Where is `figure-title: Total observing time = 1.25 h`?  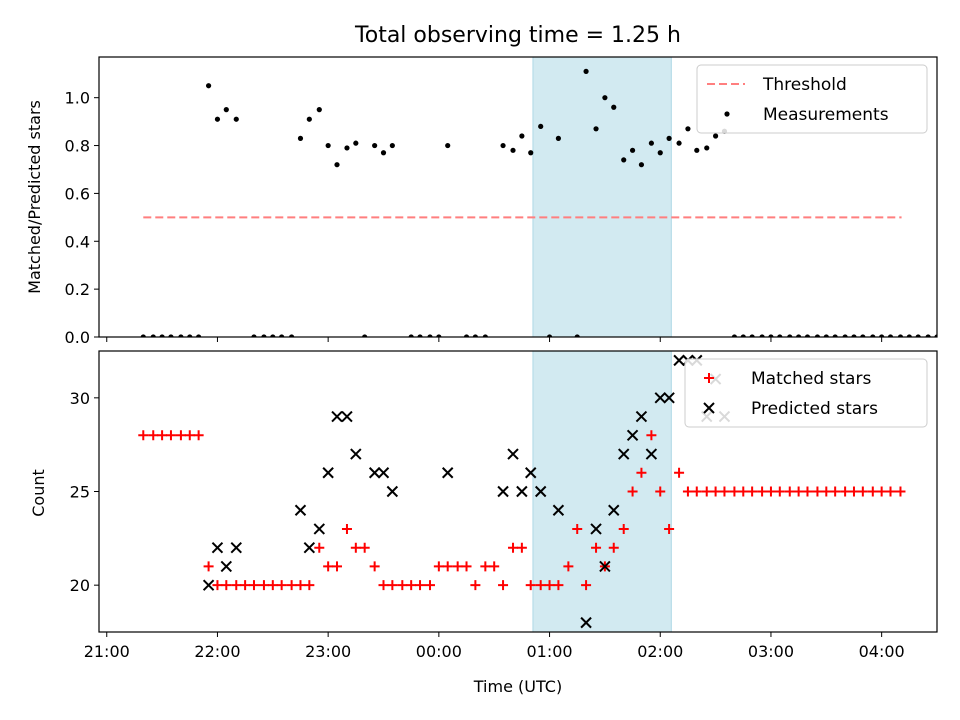
figure-title: Total observing time = 1.25 h is located at coordinates (517, 35).